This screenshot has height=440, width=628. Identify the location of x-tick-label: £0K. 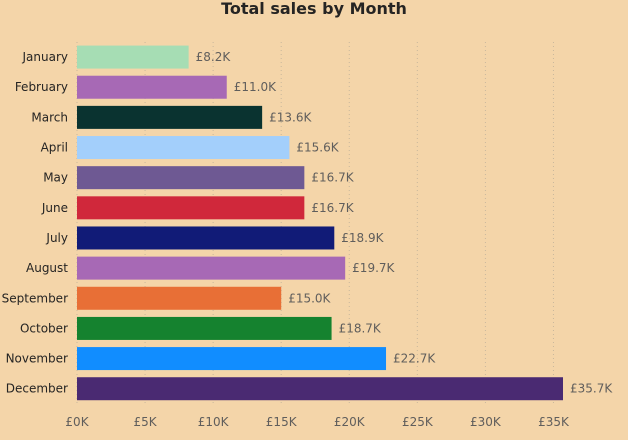
(77, 422).